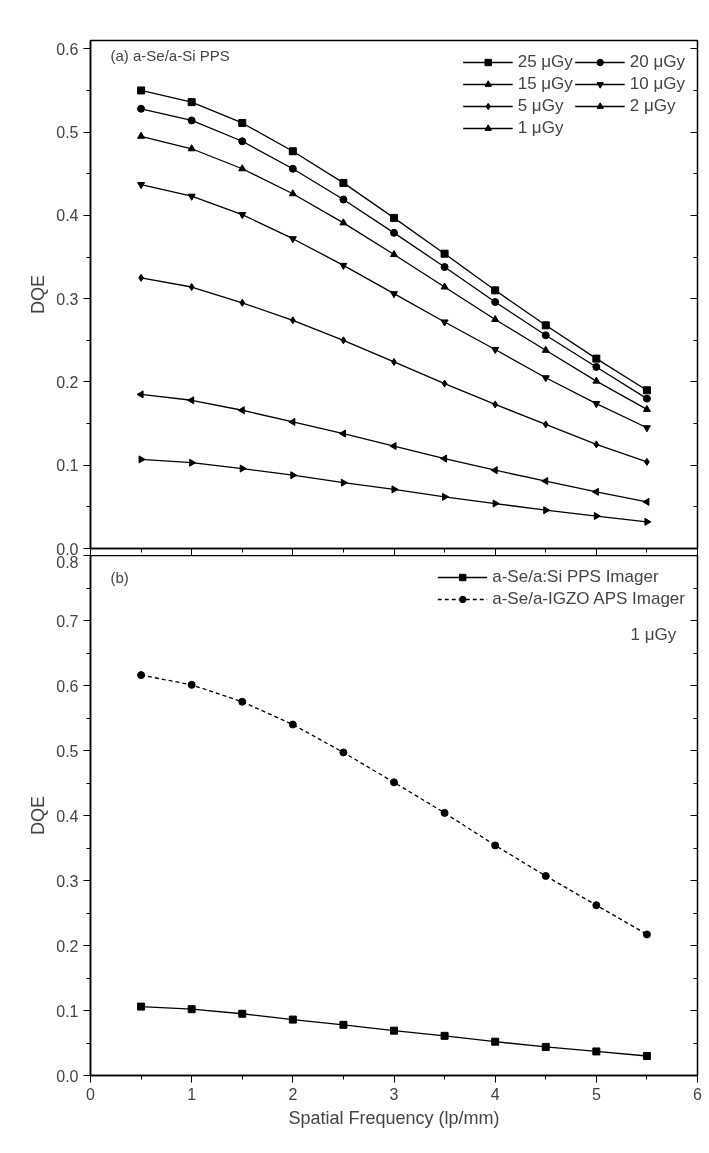 This screenshot has height=1153, width=709. What do you see at coordinates (67, 621) in the screenshot?
I see `y-tick-label: 0.7` at bounding box center [67, 621].